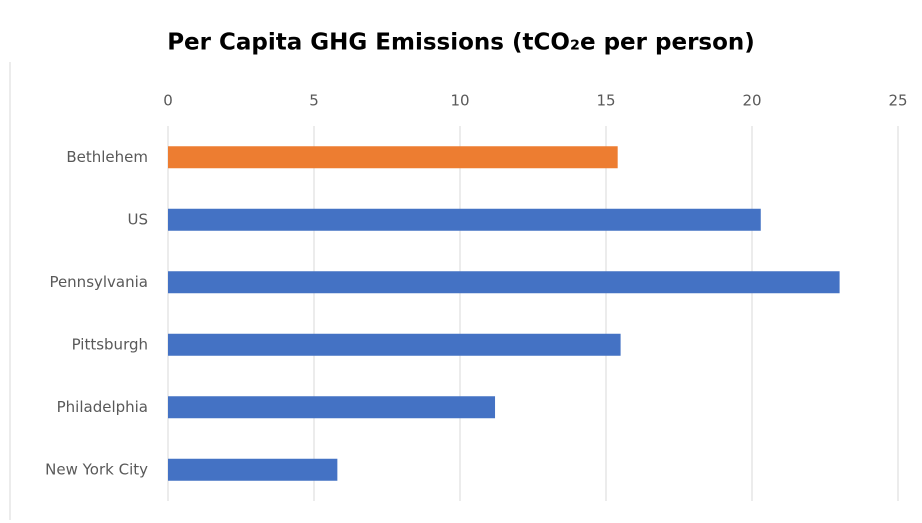 The width and height of the screenshot is (922, 523). I want to click on x-tick-label: 20, so click(751, 101).